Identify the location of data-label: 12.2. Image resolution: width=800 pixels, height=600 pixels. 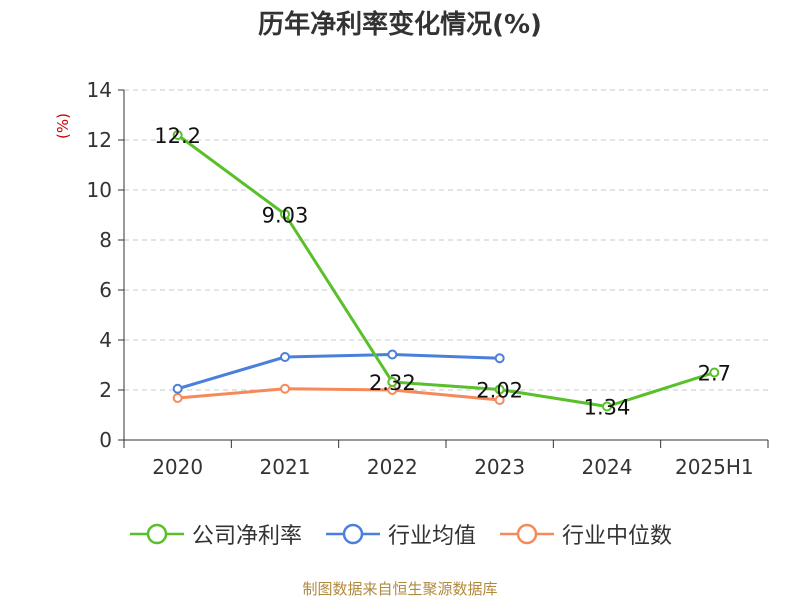
(177, 136).